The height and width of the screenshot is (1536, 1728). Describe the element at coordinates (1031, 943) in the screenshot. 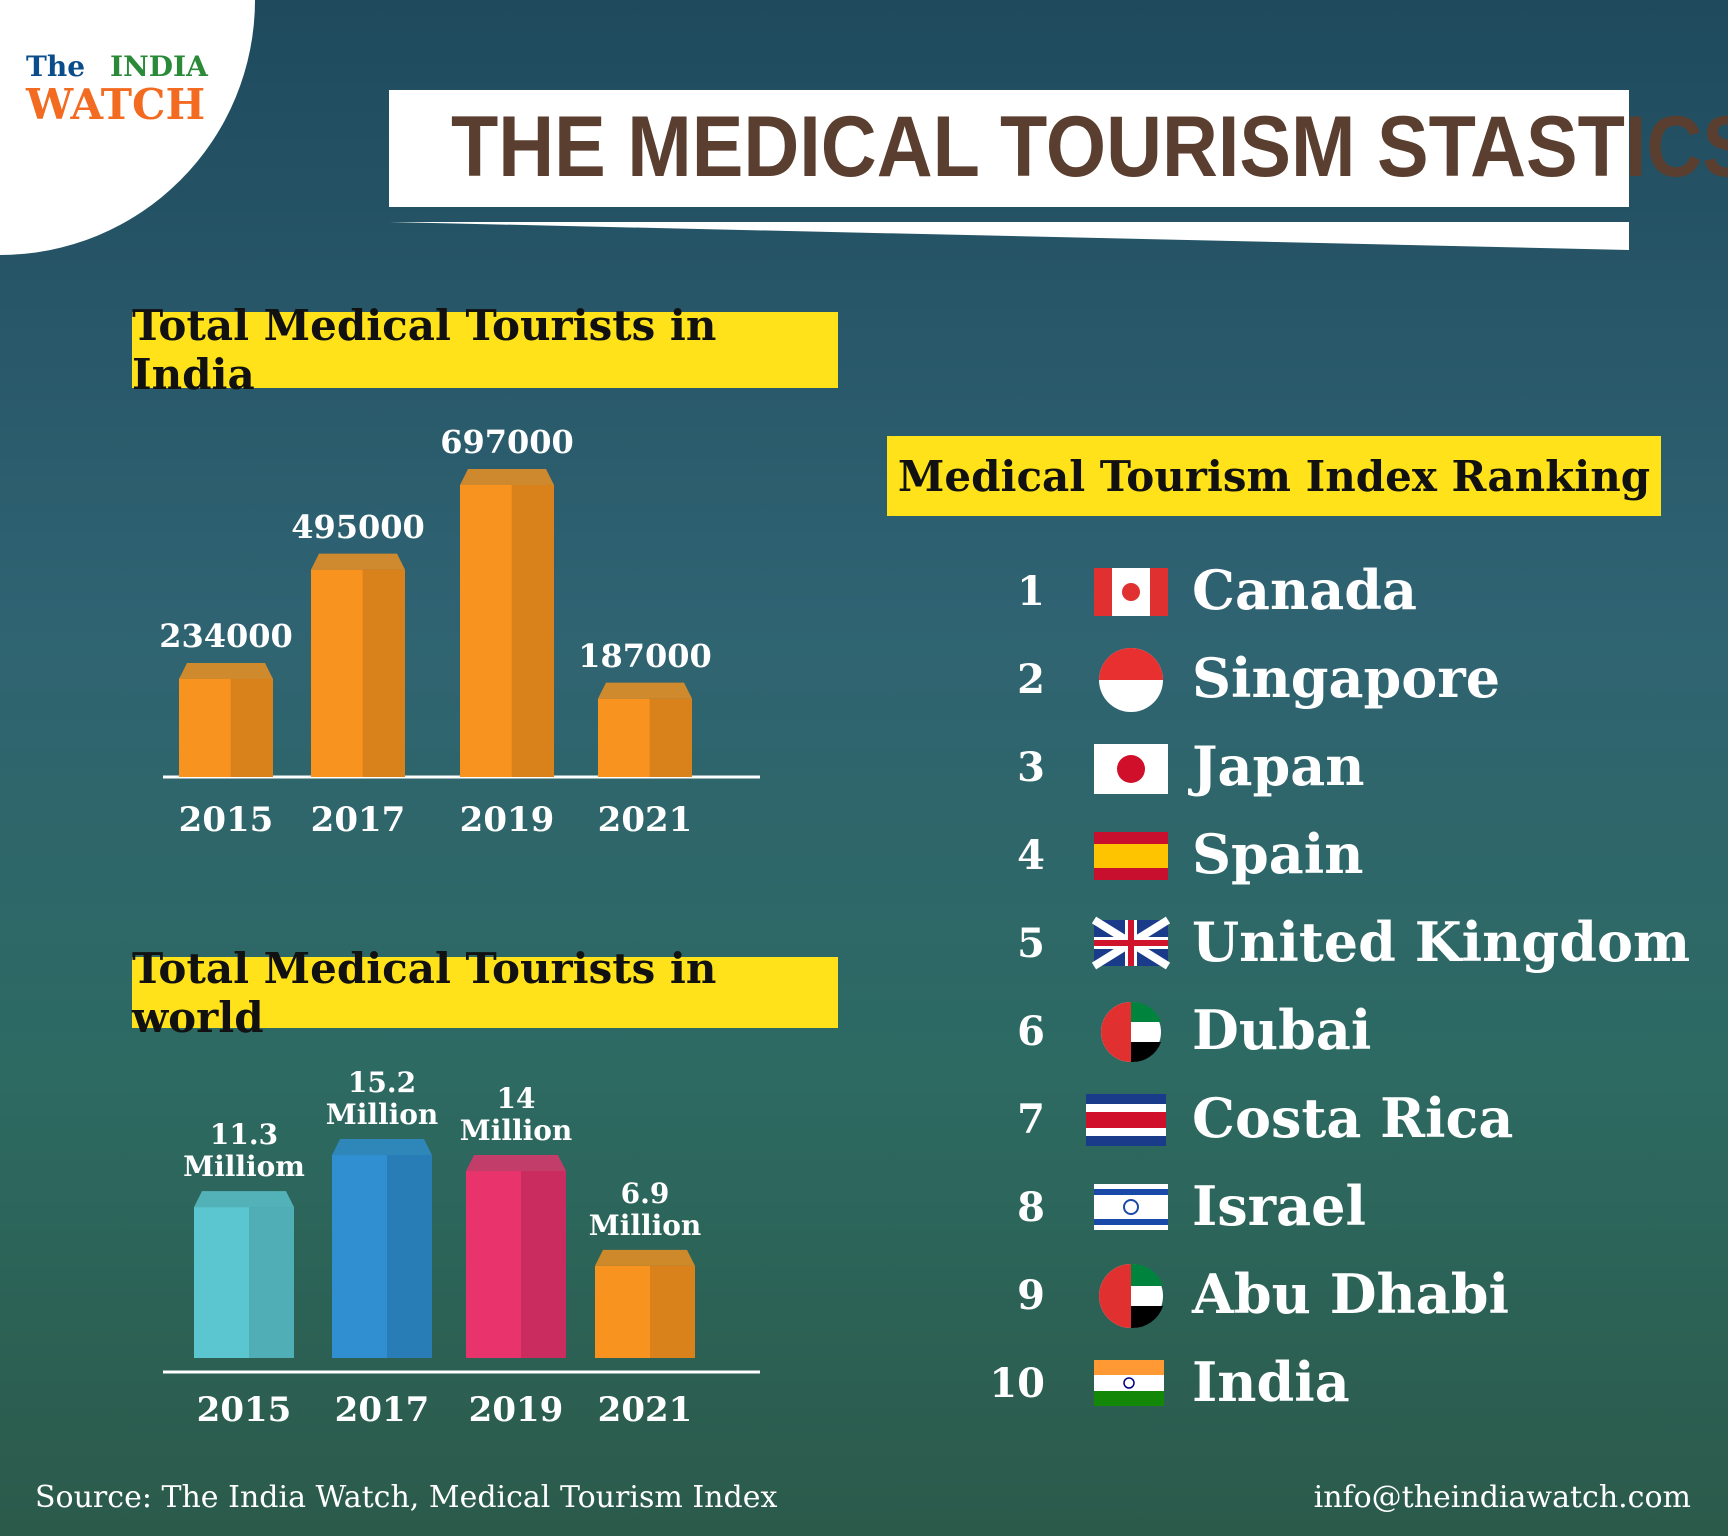

I see `rank-number: 5` at that location.